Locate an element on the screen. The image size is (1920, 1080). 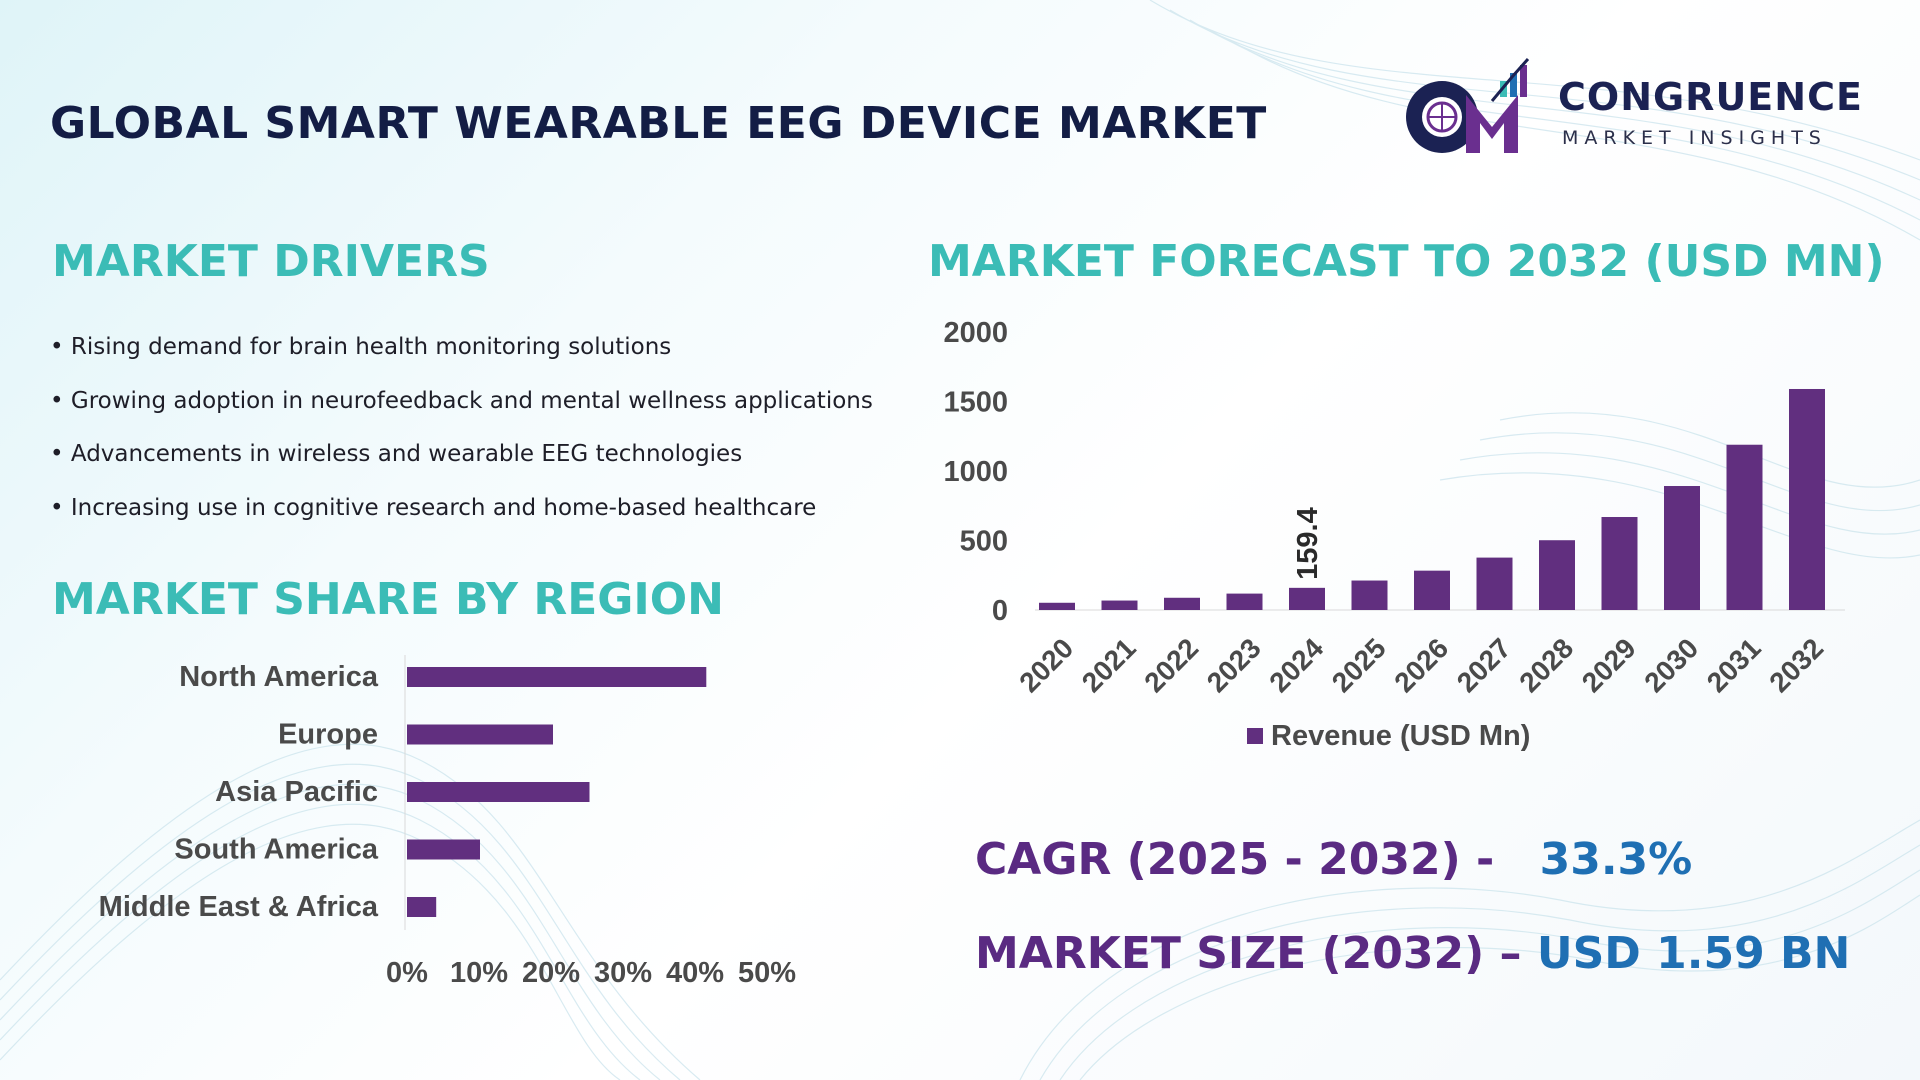
forecast-x-tick-label: 2030 is located at coordinates (1671, 665).